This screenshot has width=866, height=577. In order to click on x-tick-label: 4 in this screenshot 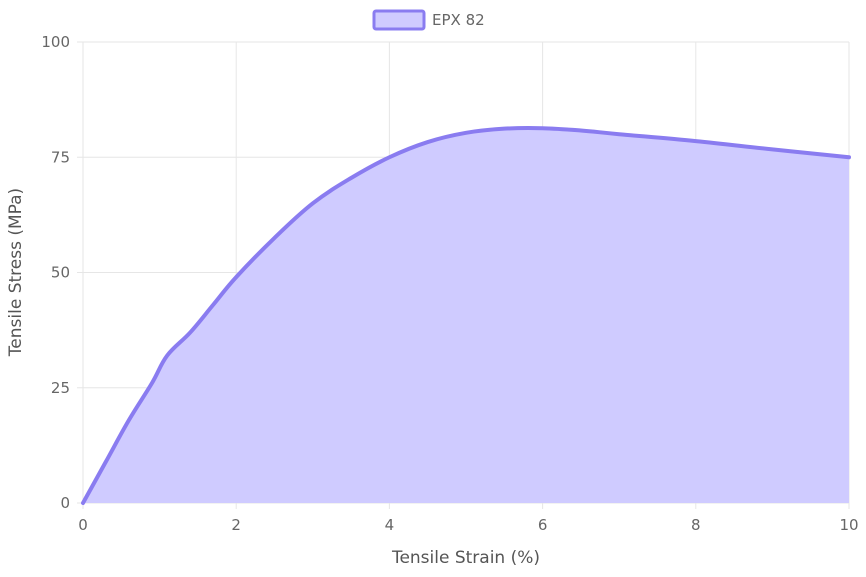, I will do `click(390, 525)`.